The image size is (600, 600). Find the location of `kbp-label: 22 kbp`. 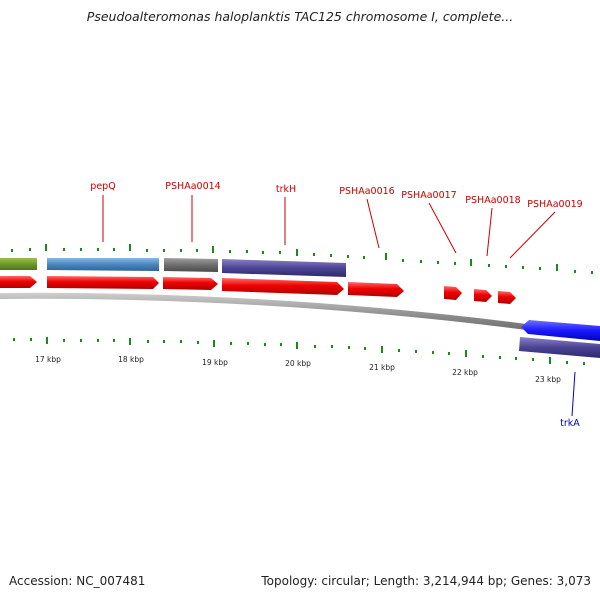

kbp-label: 22 kbp is located at coordinates (465, 372).